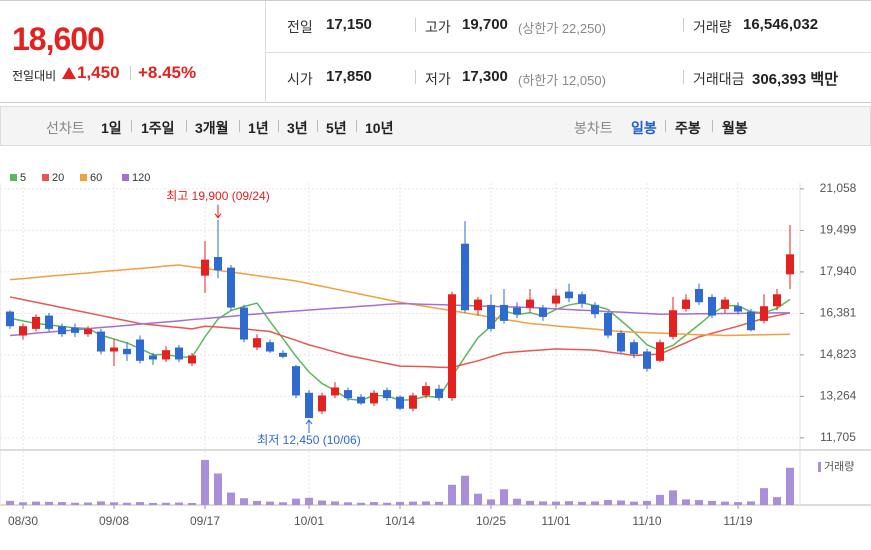 This screenshot has height=550, width=871. Describe the element at coordinates (65, 128) in the screenshot. I see `line-chart-label: 선차트` at that location.